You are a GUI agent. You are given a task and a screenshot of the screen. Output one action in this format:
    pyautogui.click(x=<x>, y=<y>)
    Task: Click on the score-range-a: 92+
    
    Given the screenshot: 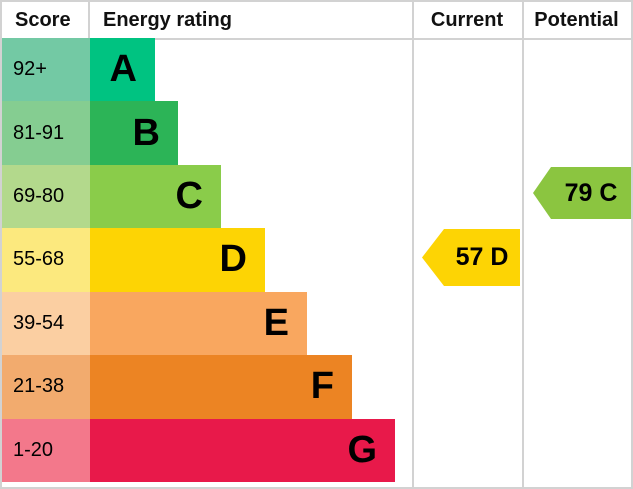 What is the action you would take?
    pyautogui.click(x=46, y=70)
    